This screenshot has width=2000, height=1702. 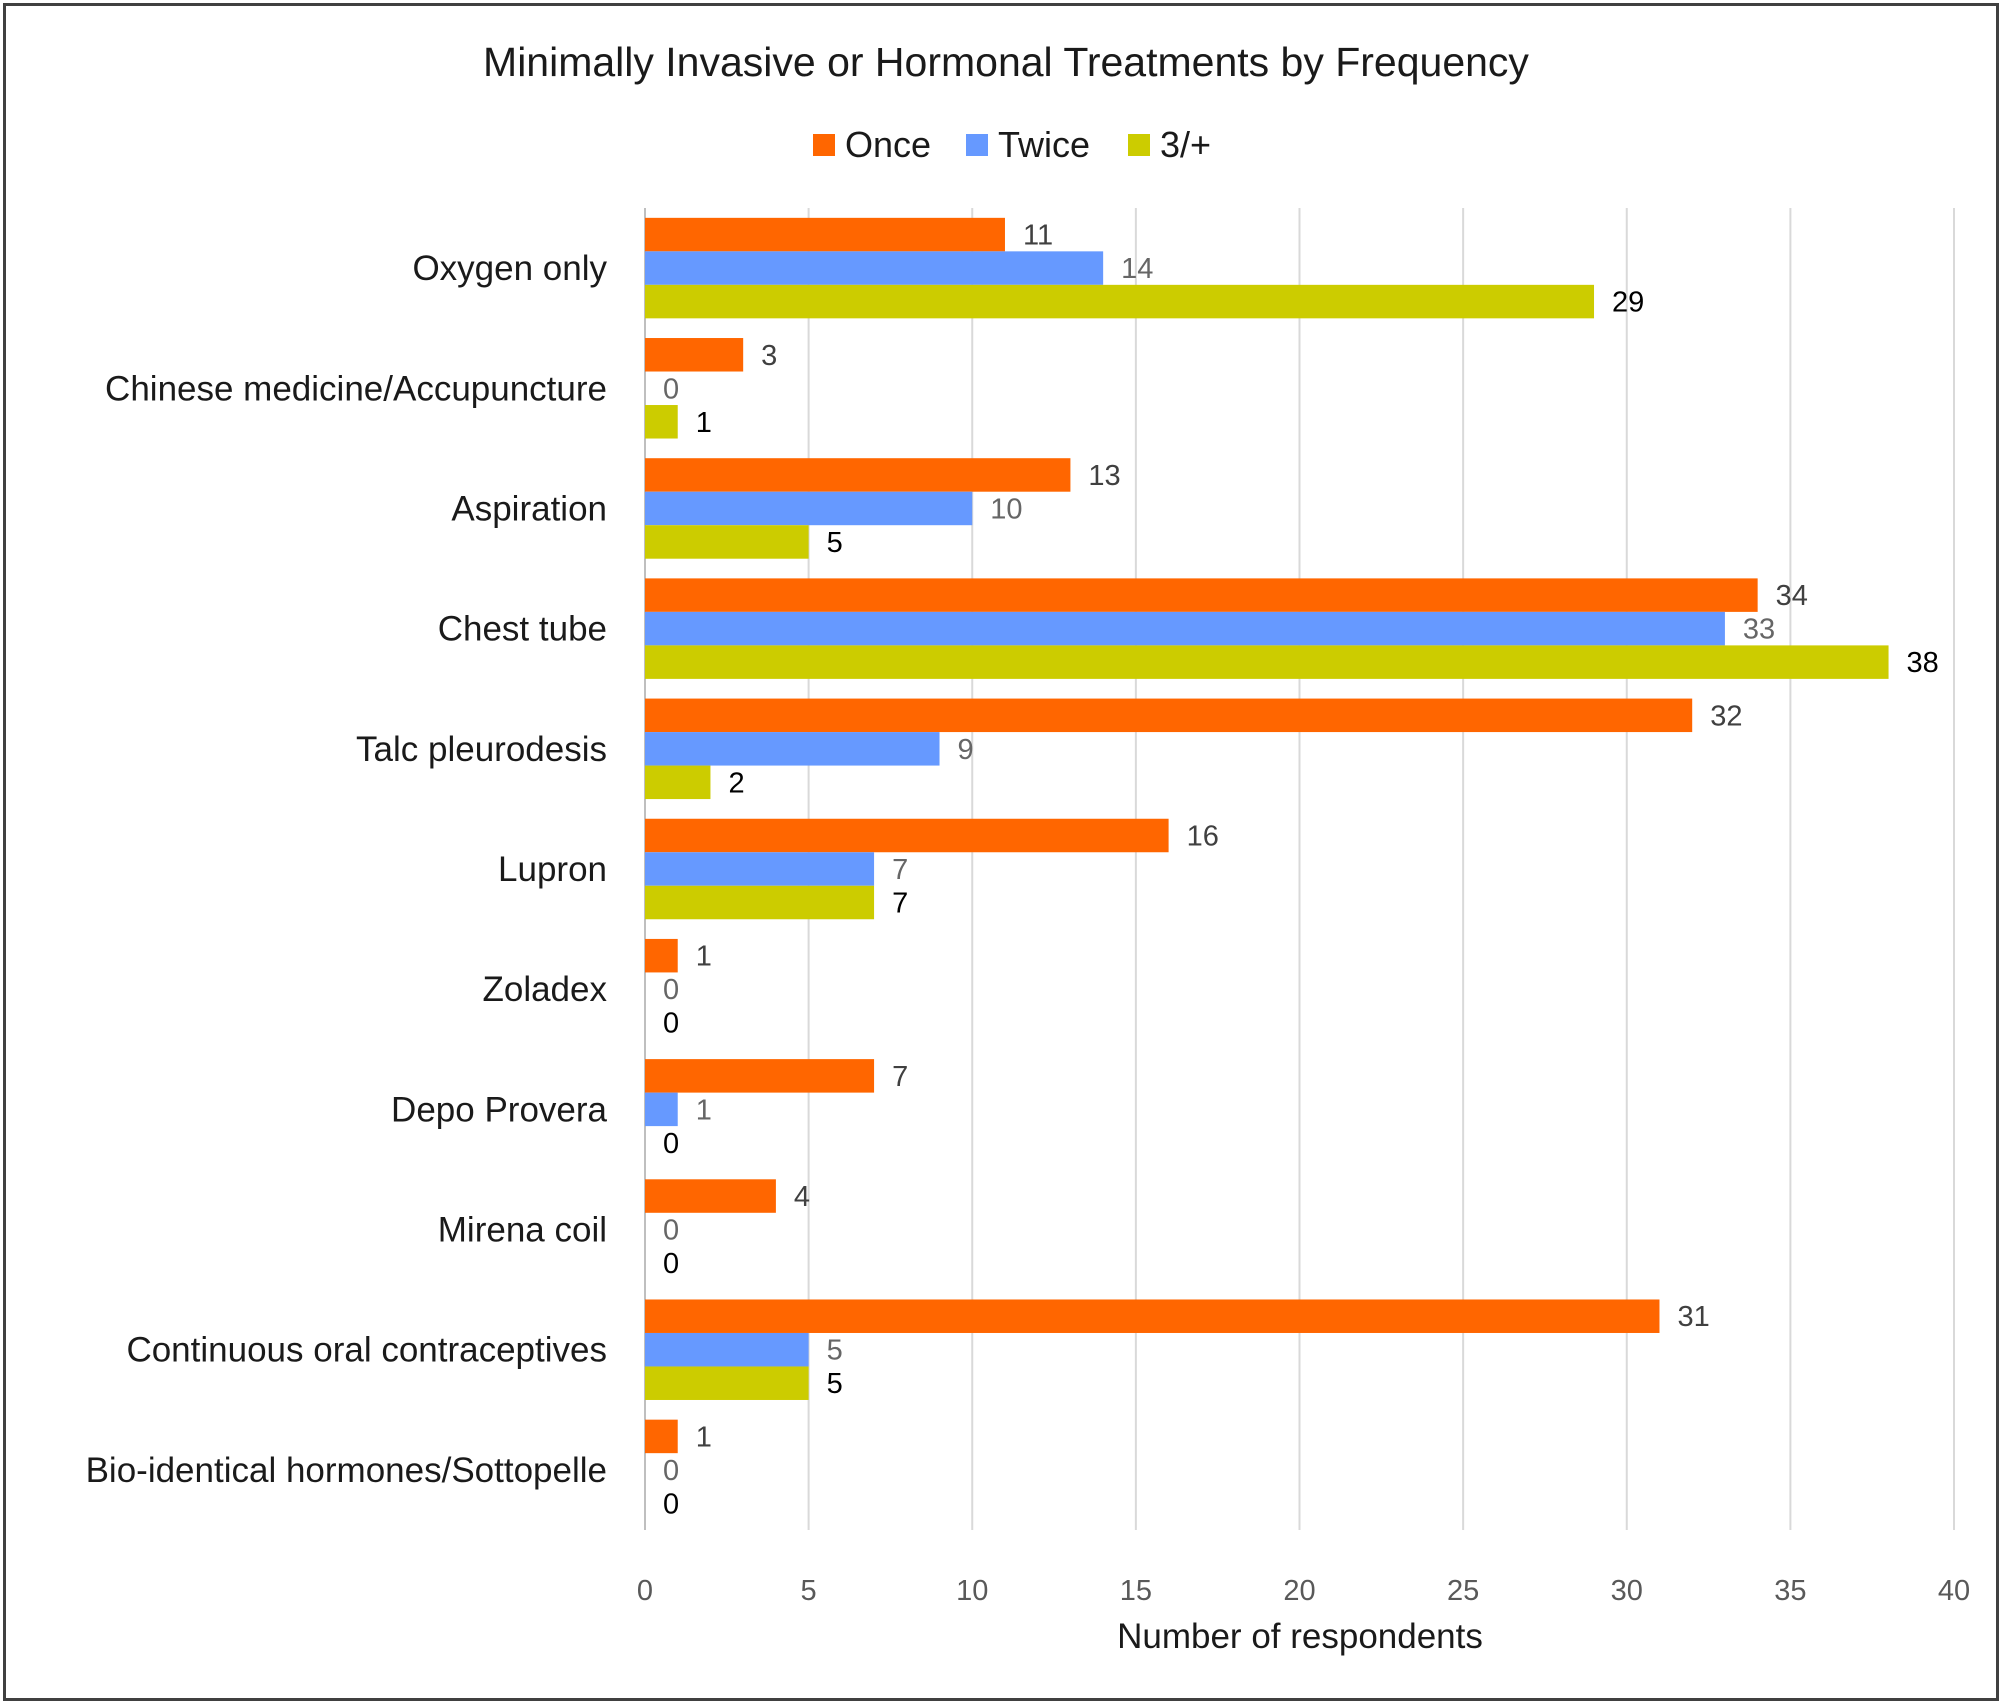 I want to click on legend-label: Once, so click(x=888, y=144).